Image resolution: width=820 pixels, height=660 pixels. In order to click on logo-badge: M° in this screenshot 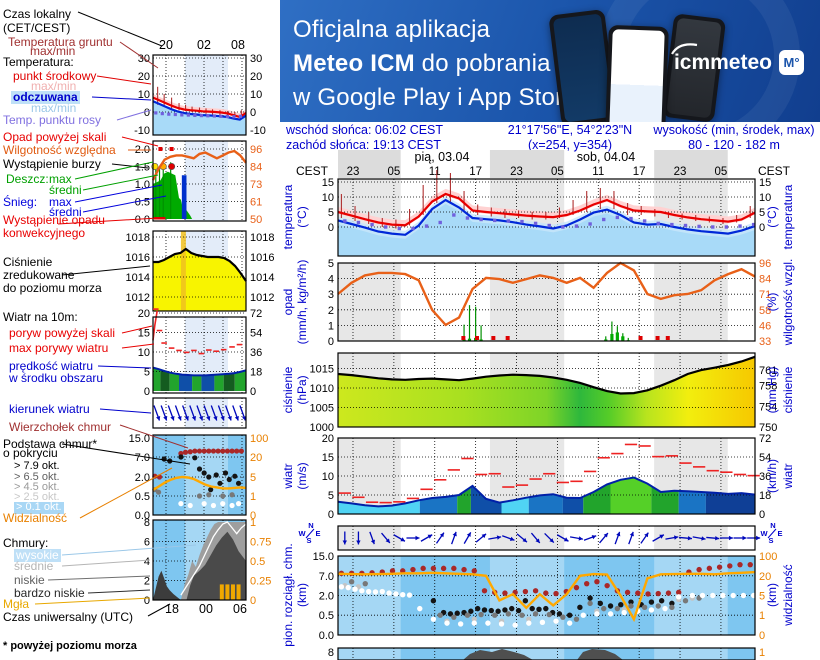, I will do `click(791, 62)`.